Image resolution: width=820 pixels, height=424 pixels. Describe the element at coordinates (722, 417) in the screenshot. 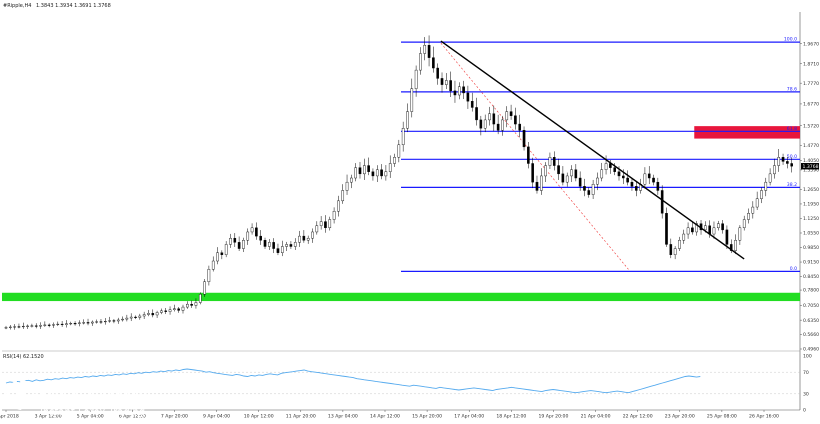

I see `time-tick-label: 25 Apr 08:00` at that location.